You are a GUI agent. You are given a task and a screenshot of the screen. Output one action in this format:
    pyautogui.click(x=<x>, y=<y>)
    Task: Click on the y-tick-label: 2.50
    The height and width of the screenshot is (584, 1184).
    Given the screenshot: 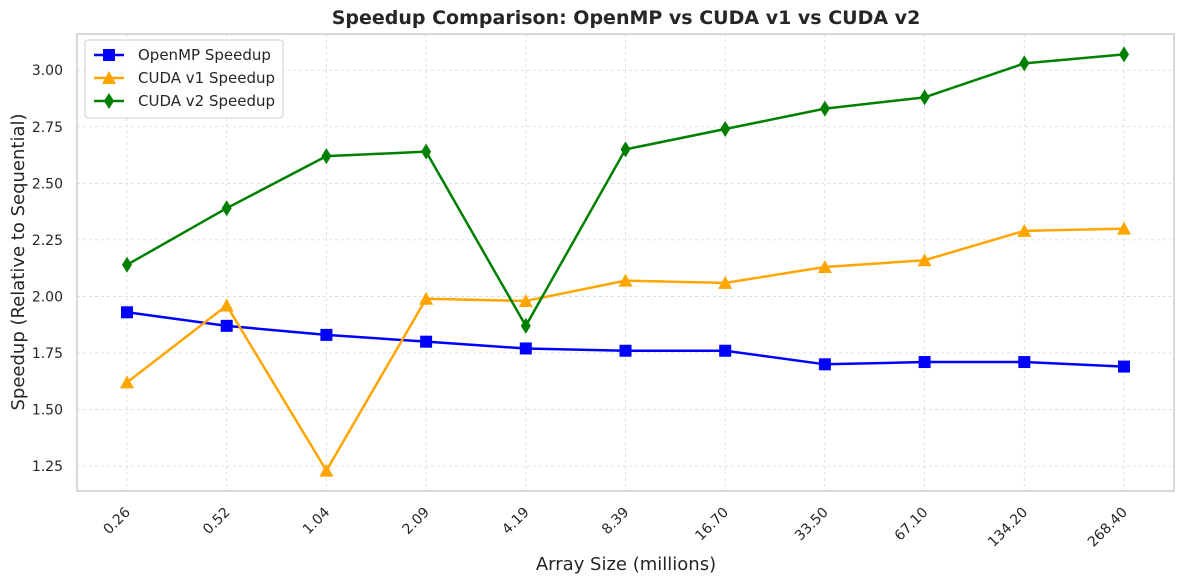 What is the action you would take?
    pyautogui.click(x=47, y=184)
    